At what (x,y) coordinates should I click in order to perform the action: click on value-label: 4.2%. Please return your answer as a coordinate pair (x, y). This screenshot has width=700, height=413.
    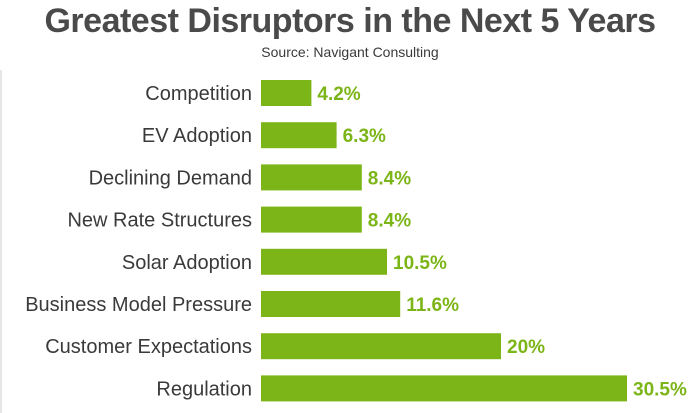
    Looking at the image, I should click on (338, 94).